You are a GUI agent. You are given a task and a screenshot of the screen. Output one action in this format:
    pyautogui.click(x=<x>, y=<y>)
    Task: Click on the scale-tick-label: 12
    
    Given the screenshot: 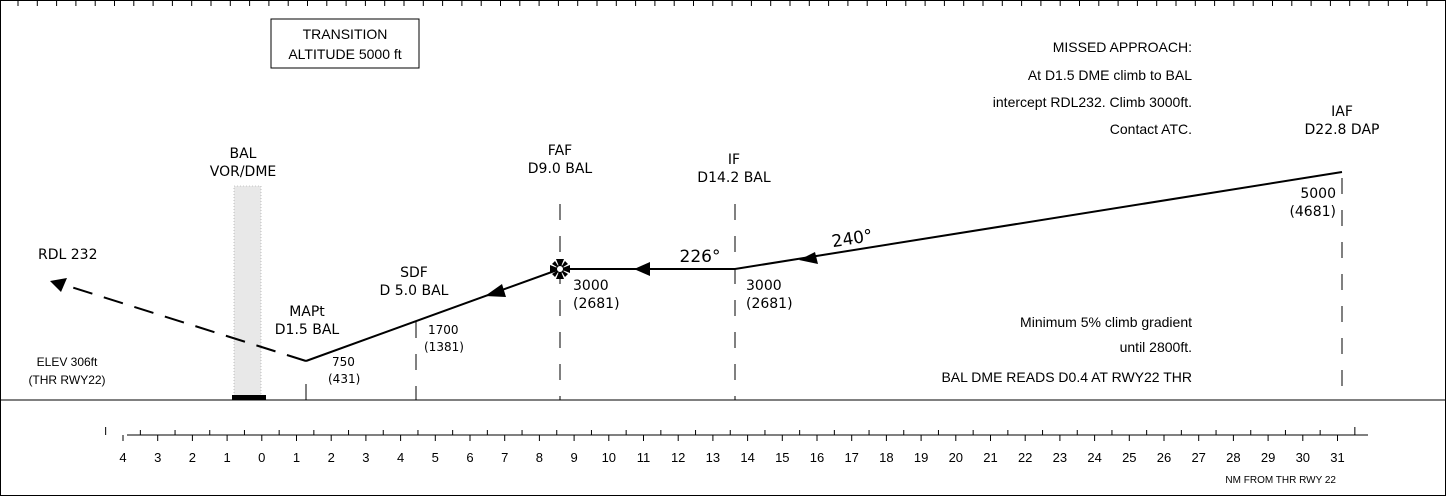 What is the action you would take?
    pyautogui.click(x=678, y=457)
    